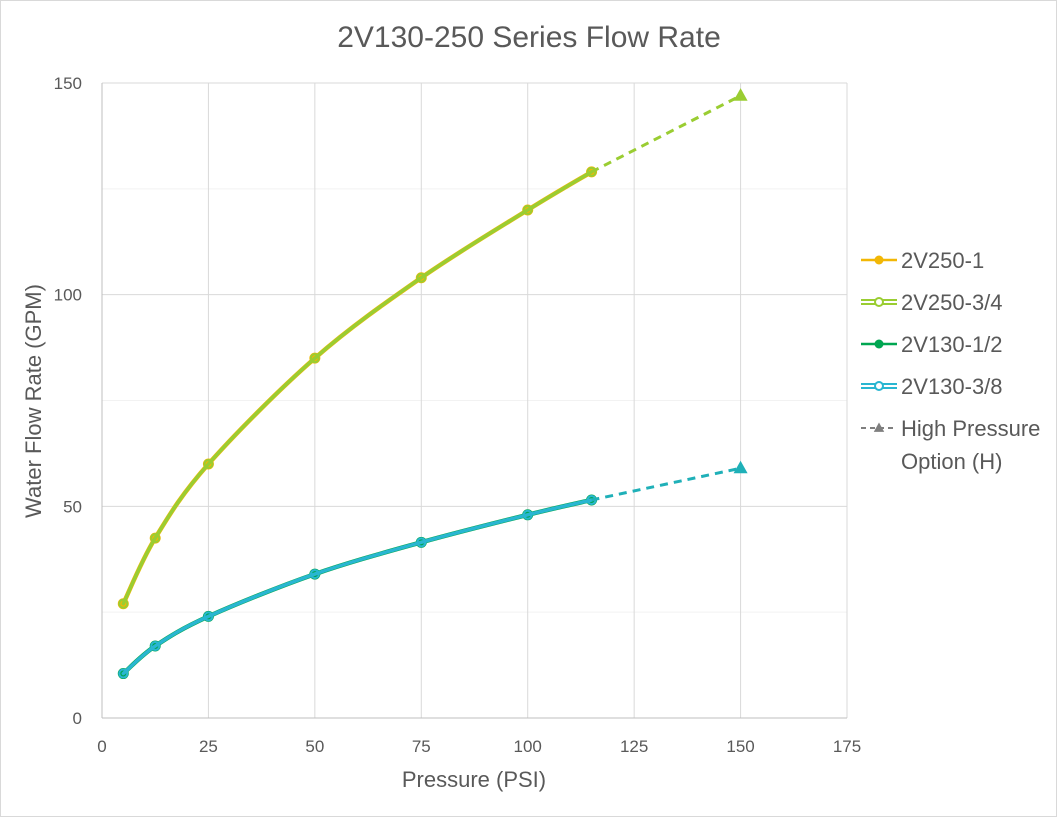  I want to click on legend-label: Option (H), so click(951, 461).